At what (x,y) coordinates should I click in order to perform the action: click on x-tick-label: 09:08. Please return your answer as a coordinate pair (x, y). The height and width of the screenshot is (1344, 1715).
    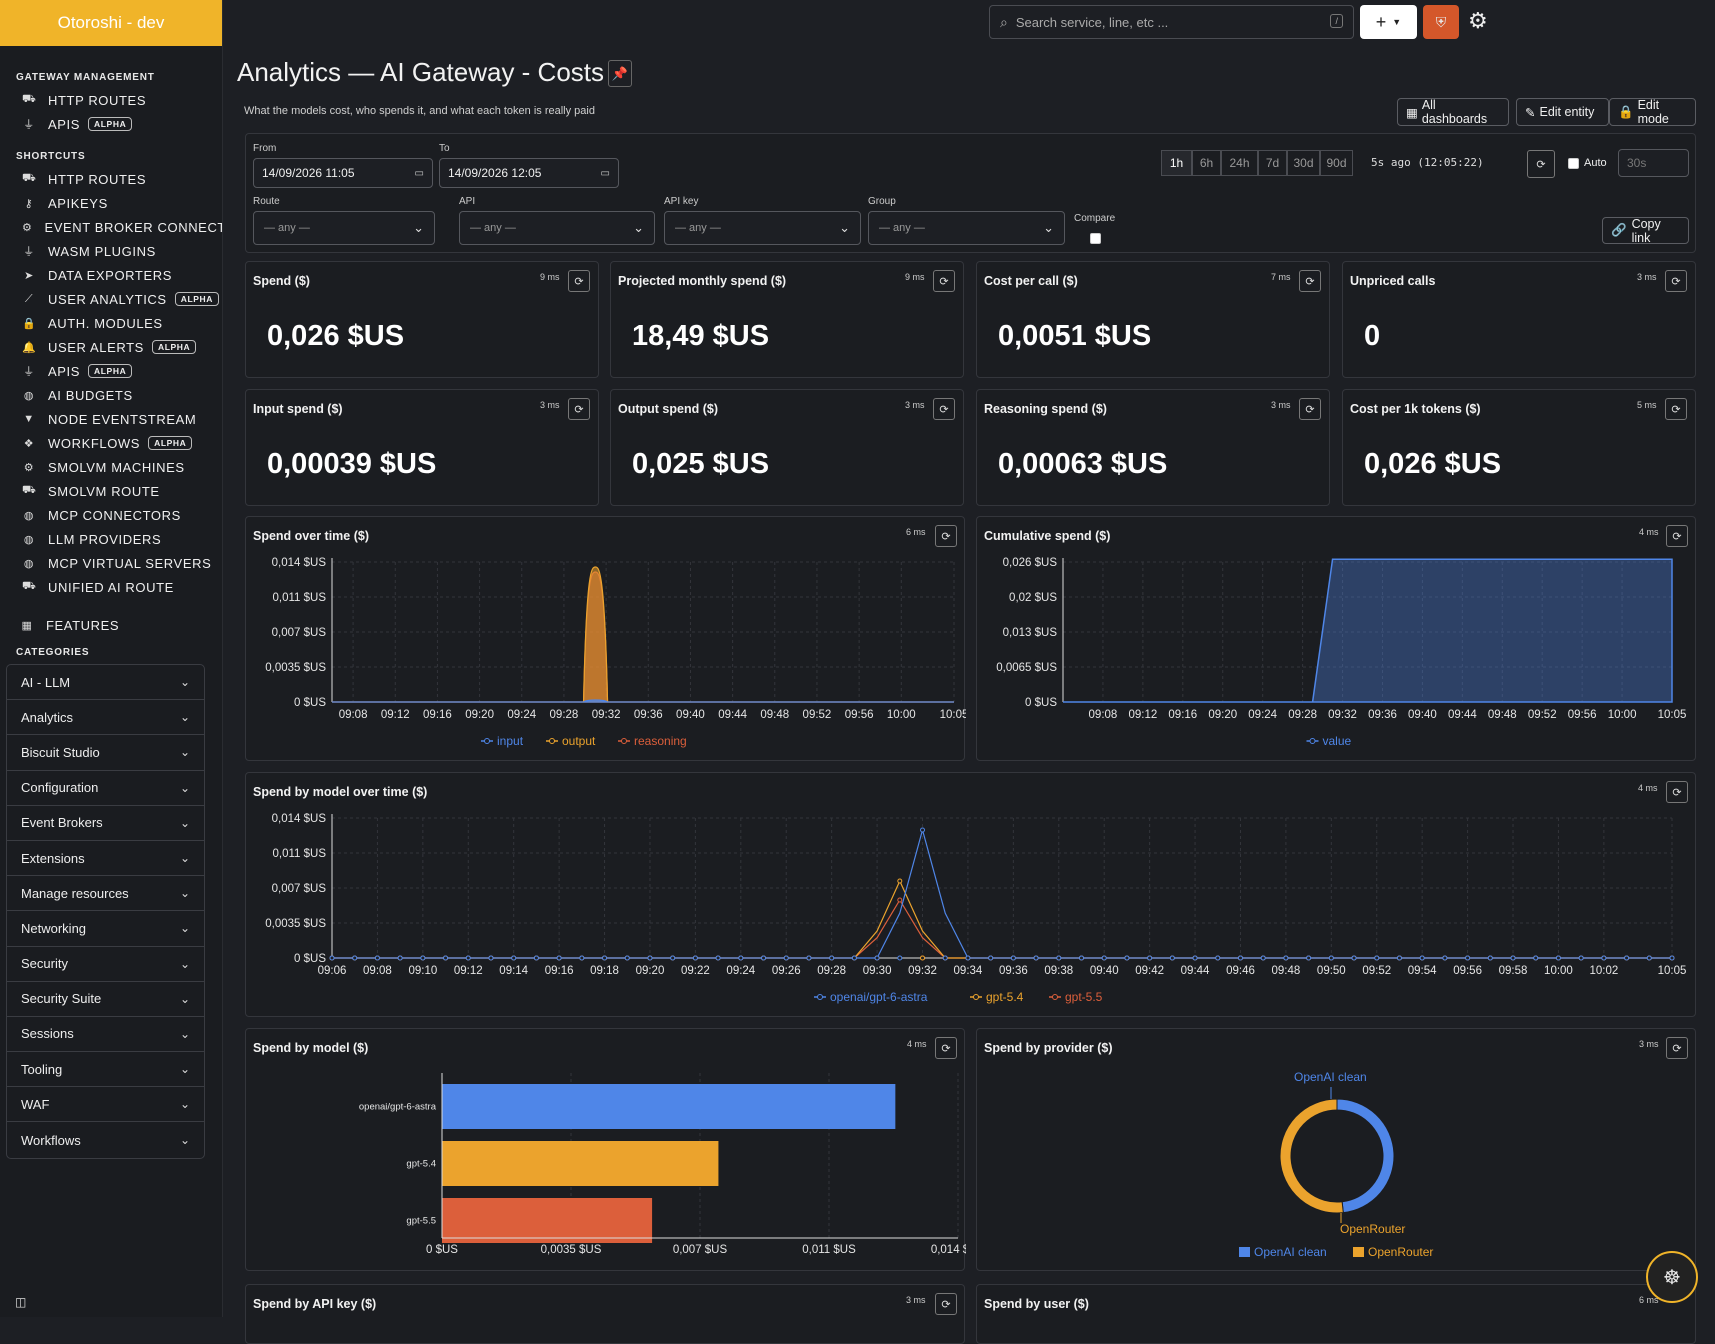
    Looking at the image, I should click on (353, 715).